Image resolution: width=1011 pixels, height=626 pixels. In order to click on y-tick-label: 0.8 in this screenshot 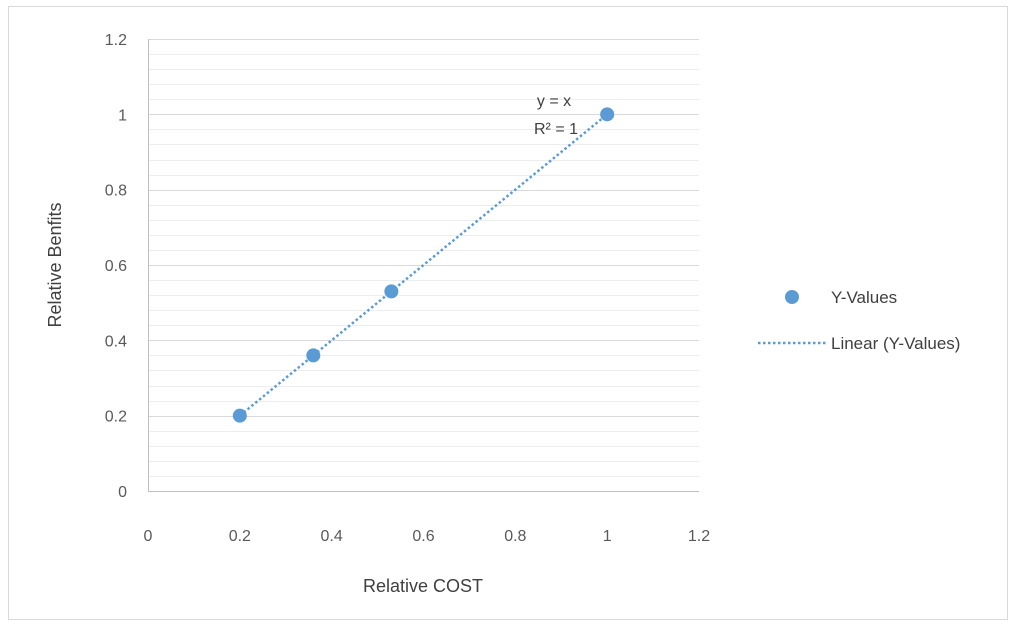, I will do `click(116, 191)`.